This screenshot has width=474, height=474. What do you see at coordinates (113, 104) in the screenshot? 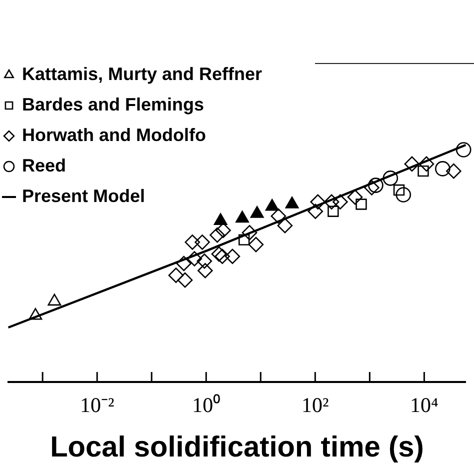
I see `legend-label: Bardes and Flemings` at bounding box center [113, 104].